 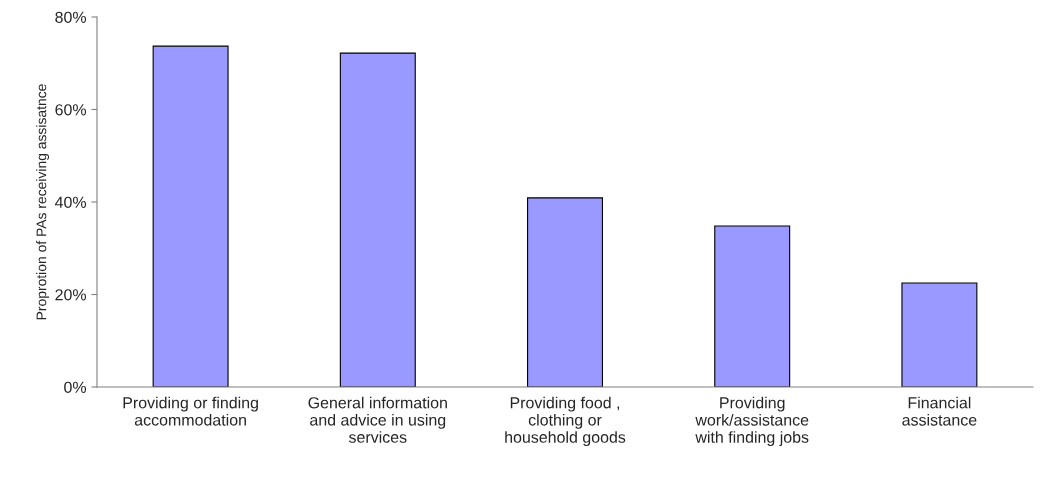 I want to click on x-tick-label: Financial assistance, so click(x=939, y=411).